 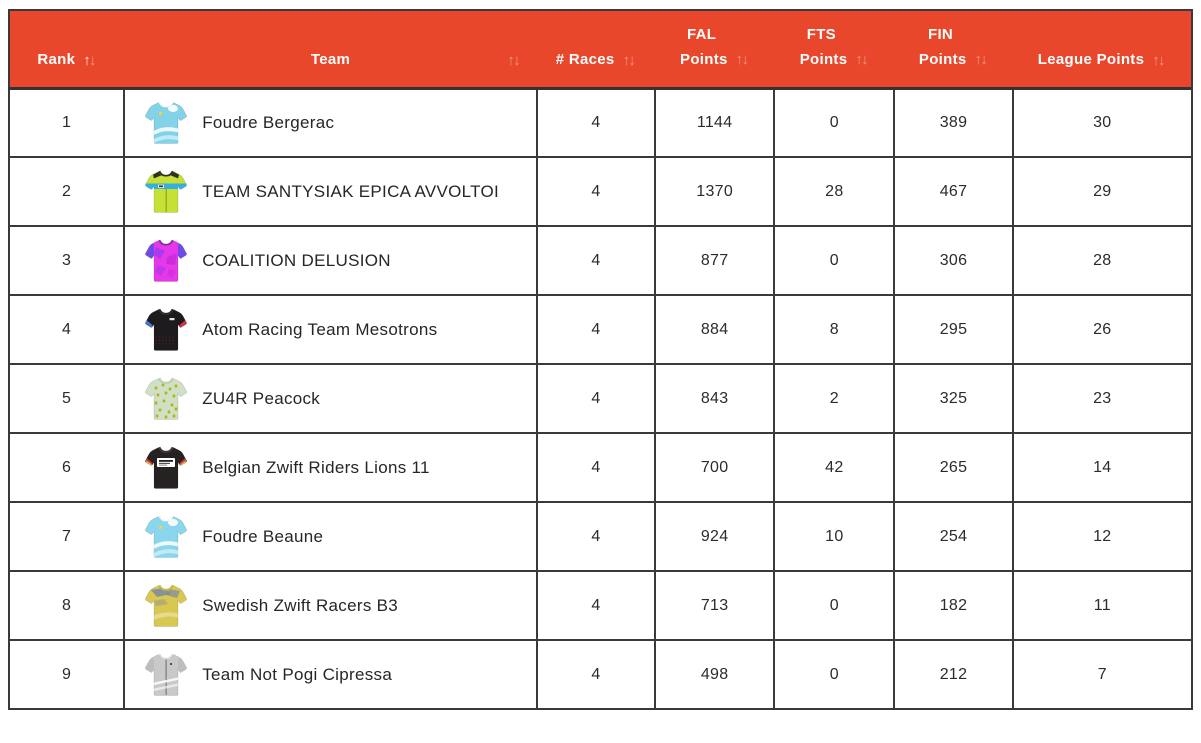 What do you see at coordinates (263, 536) in the screenshot?
I see `team-name: Foudre Beaune` at bounding box center [263, 536].